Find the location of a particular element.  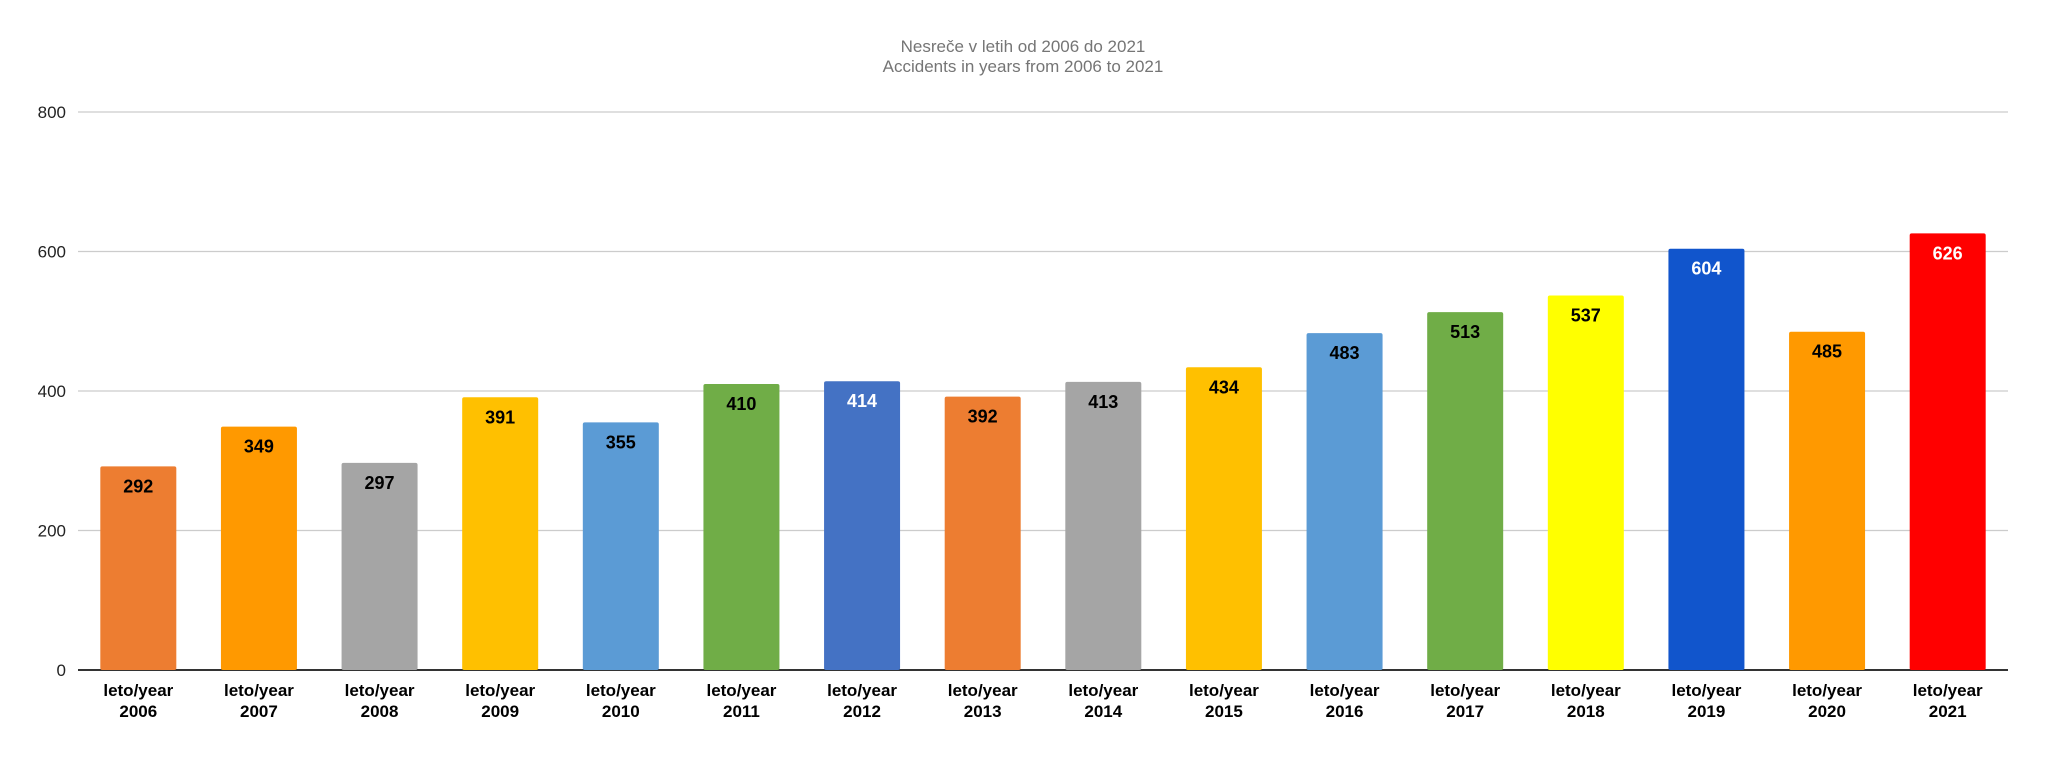

data-label: 537 is located at coordinates (1586, 315).